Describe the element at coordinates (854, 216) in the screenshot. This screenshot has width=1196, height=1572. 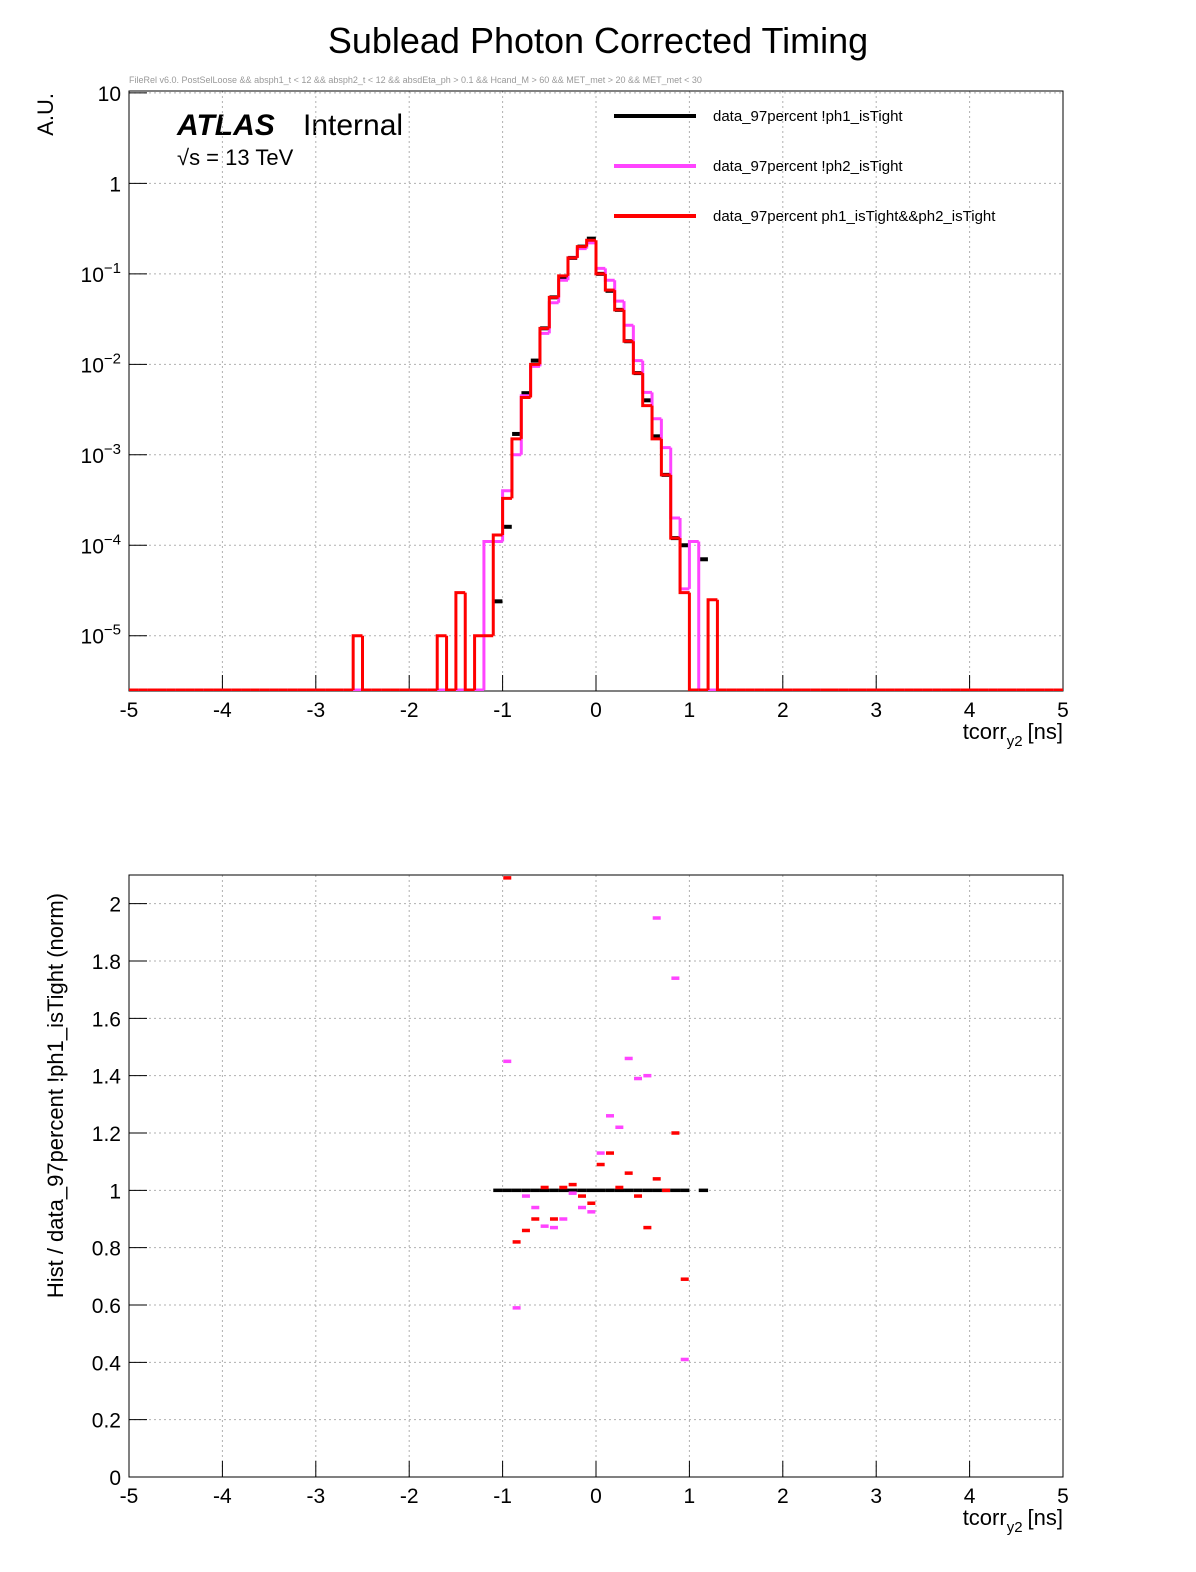
I see `legend-label: data_97percent ph1_isTight&&ph2_isTight` at that location.